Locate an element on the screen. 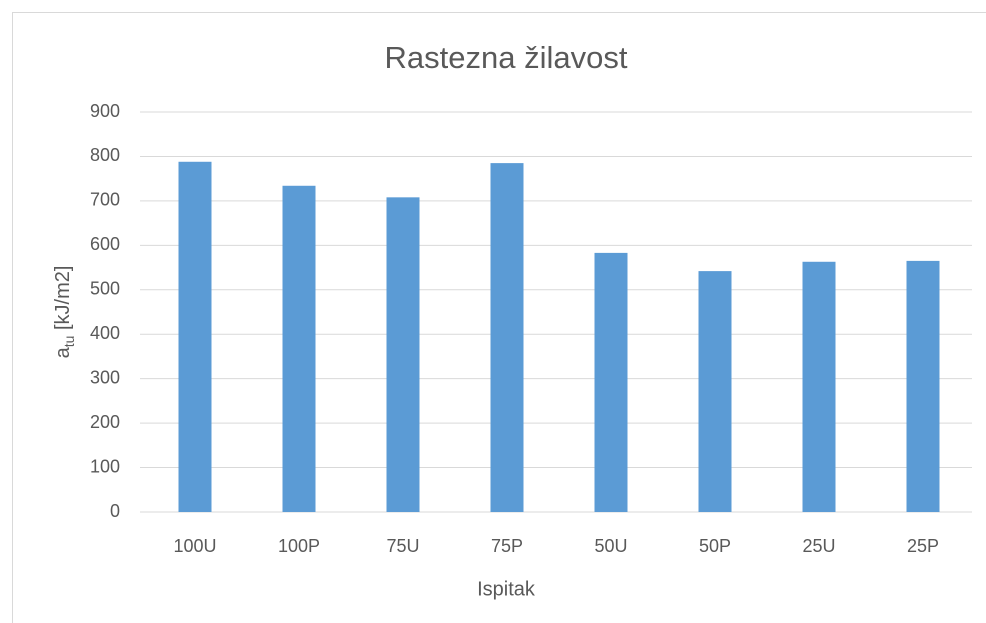 Image resolution: width=986 pixels, height=623 pixels. y-axis-label: atu [kJ/m2] is located at coordinates (64, 312).